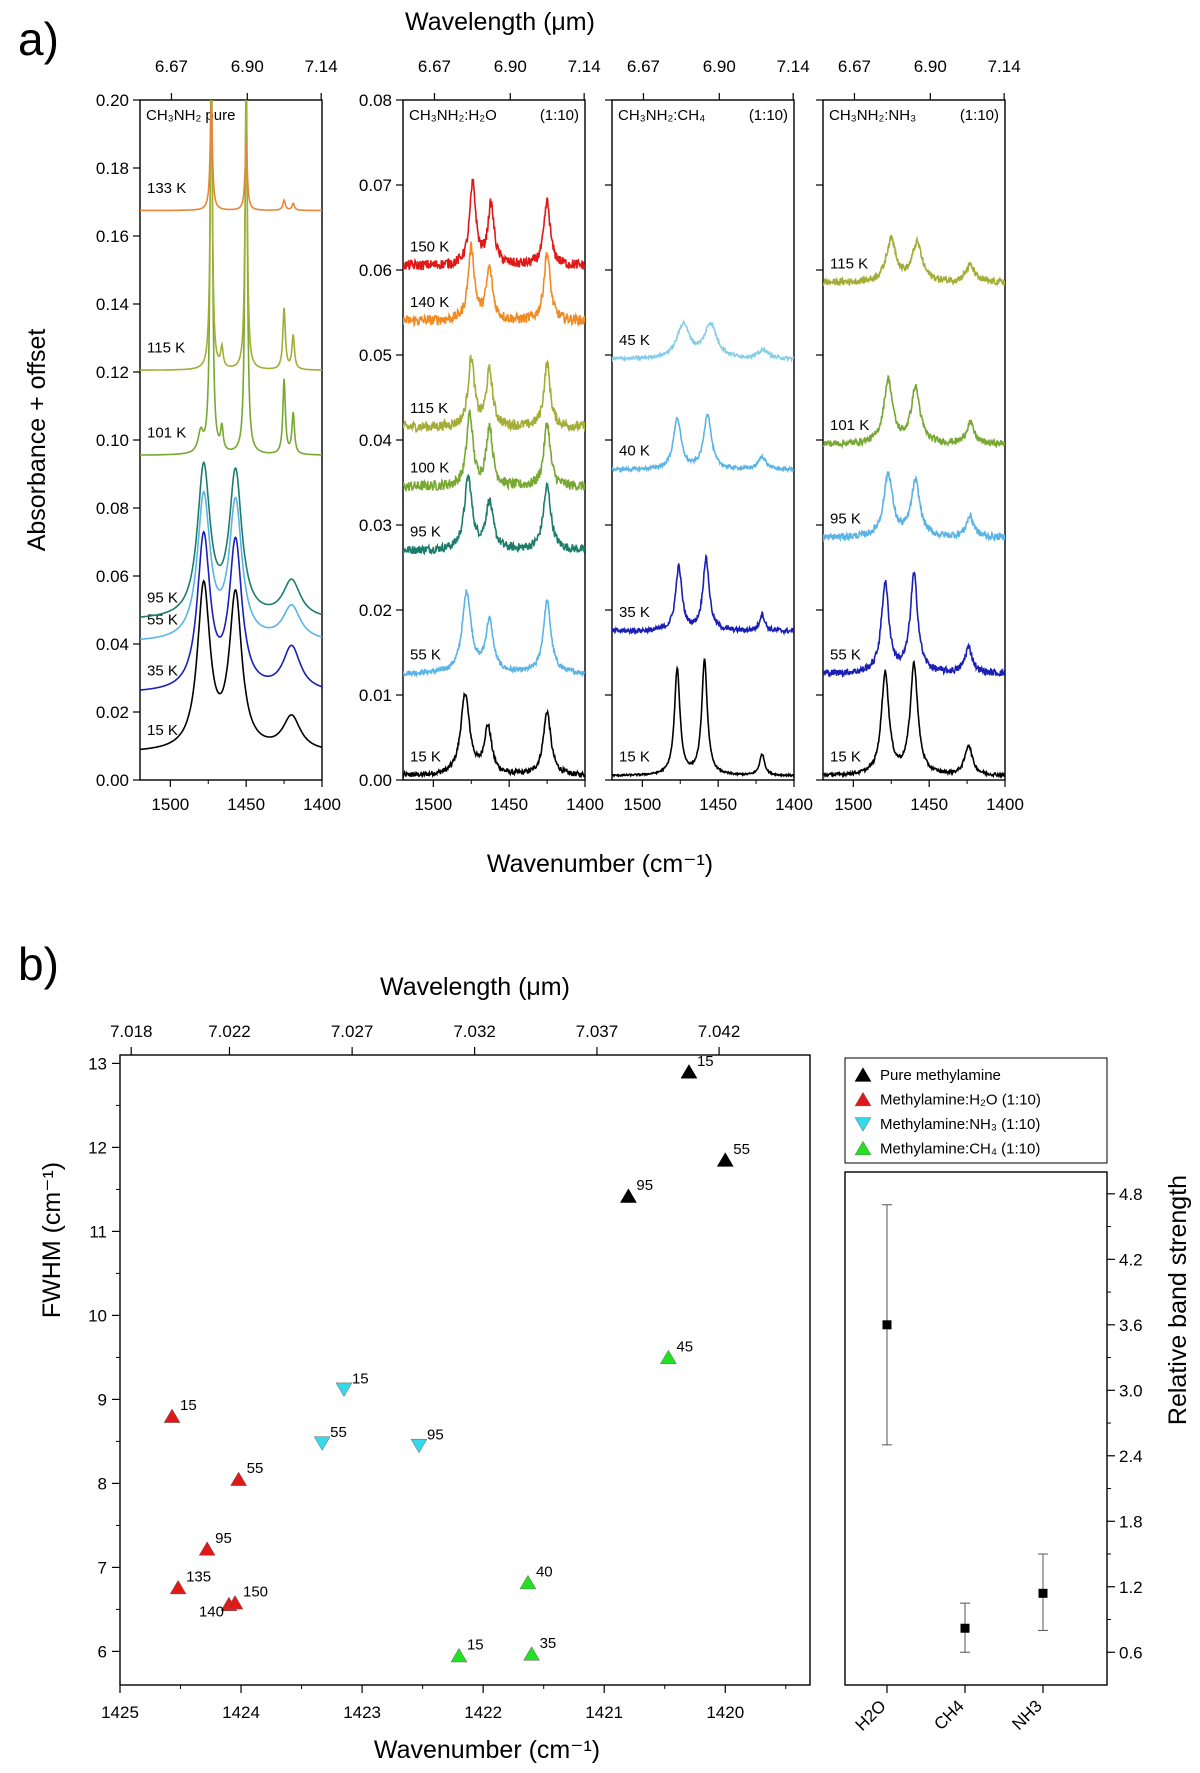 Image resolution: width=1200 pixels, height=1773 pixels. Describe the element at coordinates (948, 1714) in the screenshot. I see `category-label: CH4` at that location.